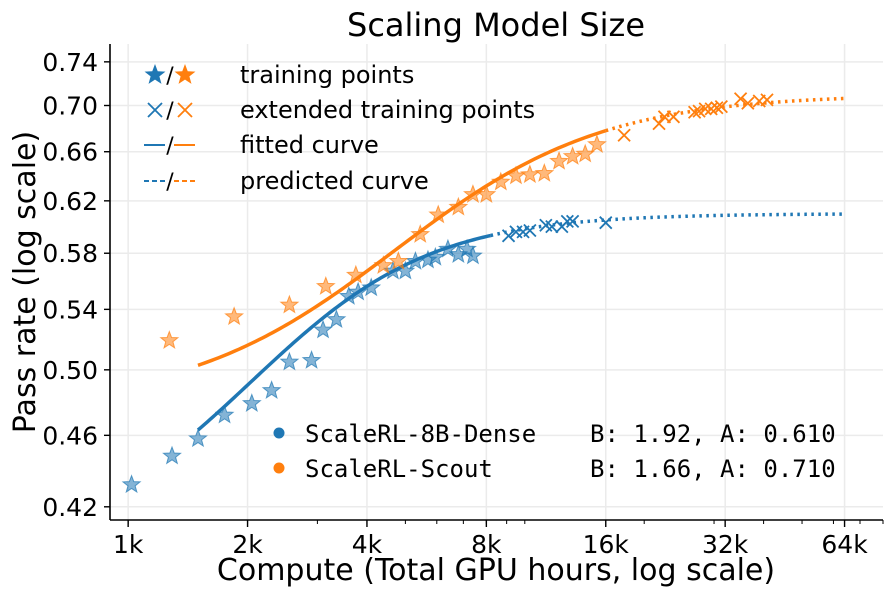 This screenshot has height=596, width=893. I want to click on dense-fitted-curve, so click(344, 332).